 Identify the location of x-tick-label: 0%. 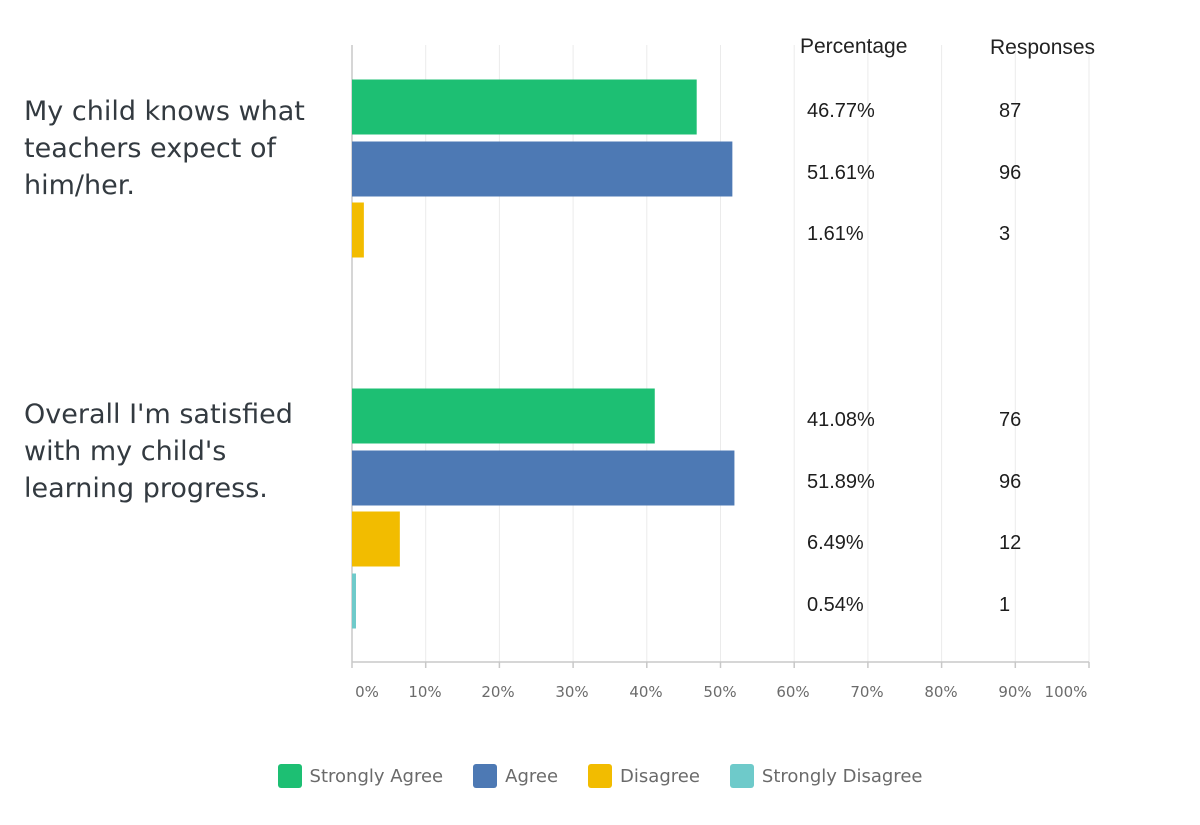
(367, 692).